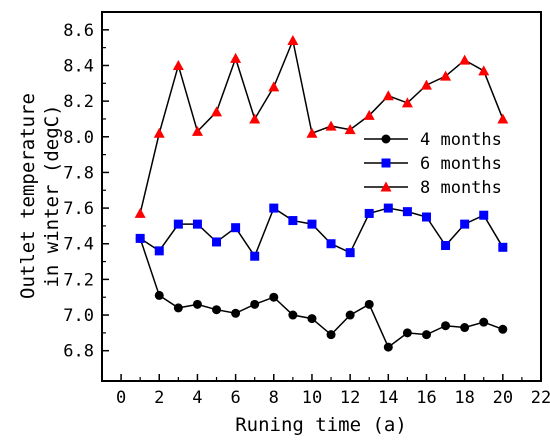  Describe the element at coordinates (52, 195) in the screenshot. I see `y-axis-label-line2: in winter (degC)` at that location.